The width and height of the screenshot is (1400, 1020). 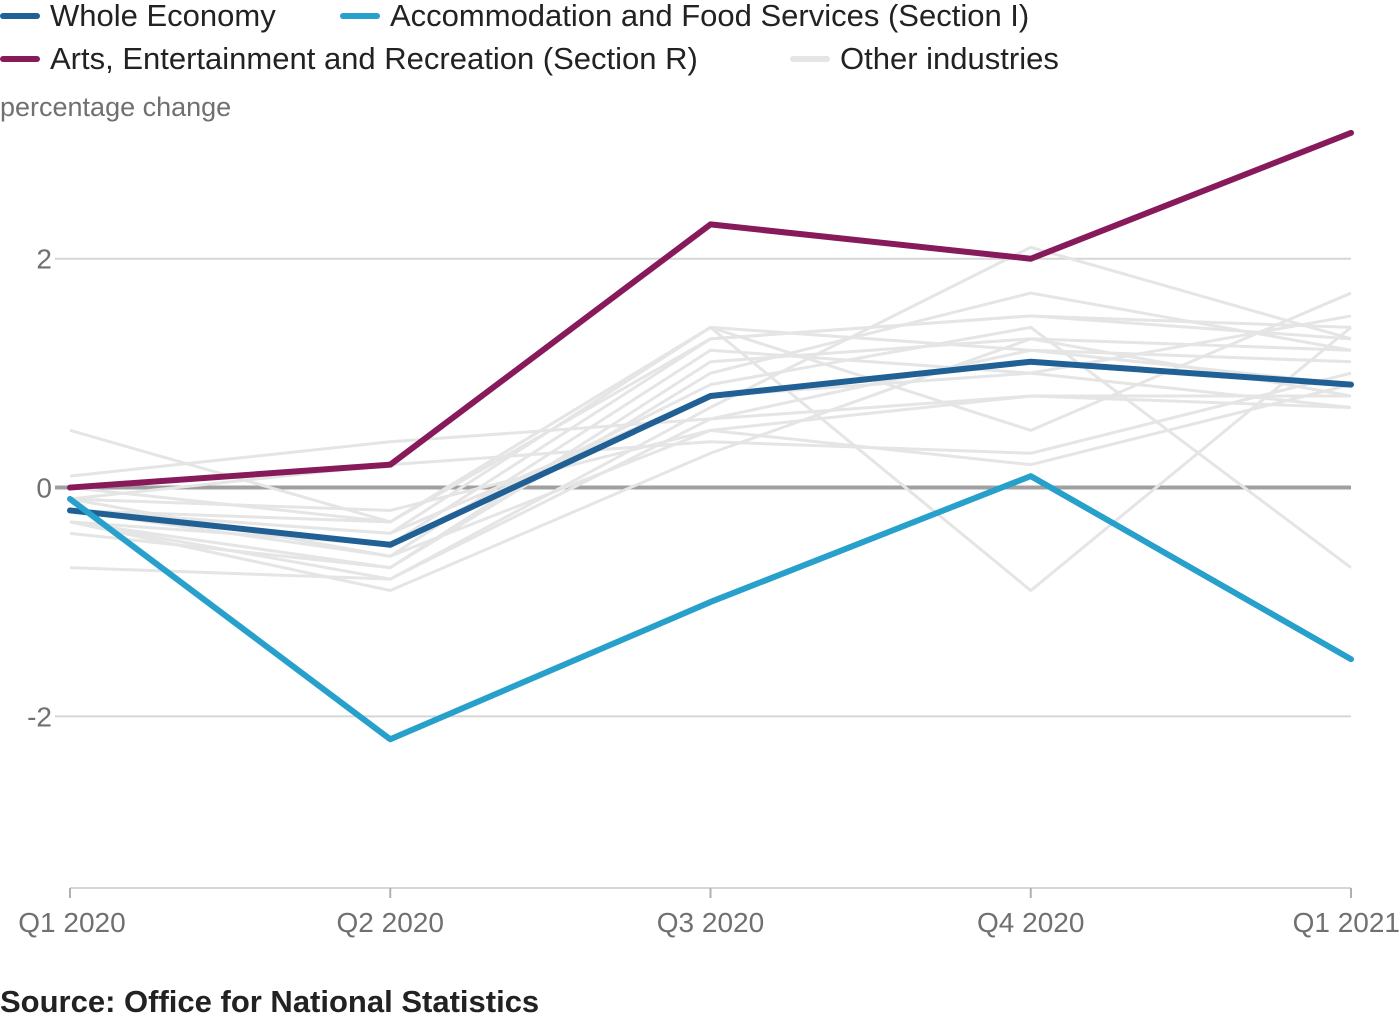 I want to click on legend-item-whole-economy: Whole Economy, so click(x=138, y=16).